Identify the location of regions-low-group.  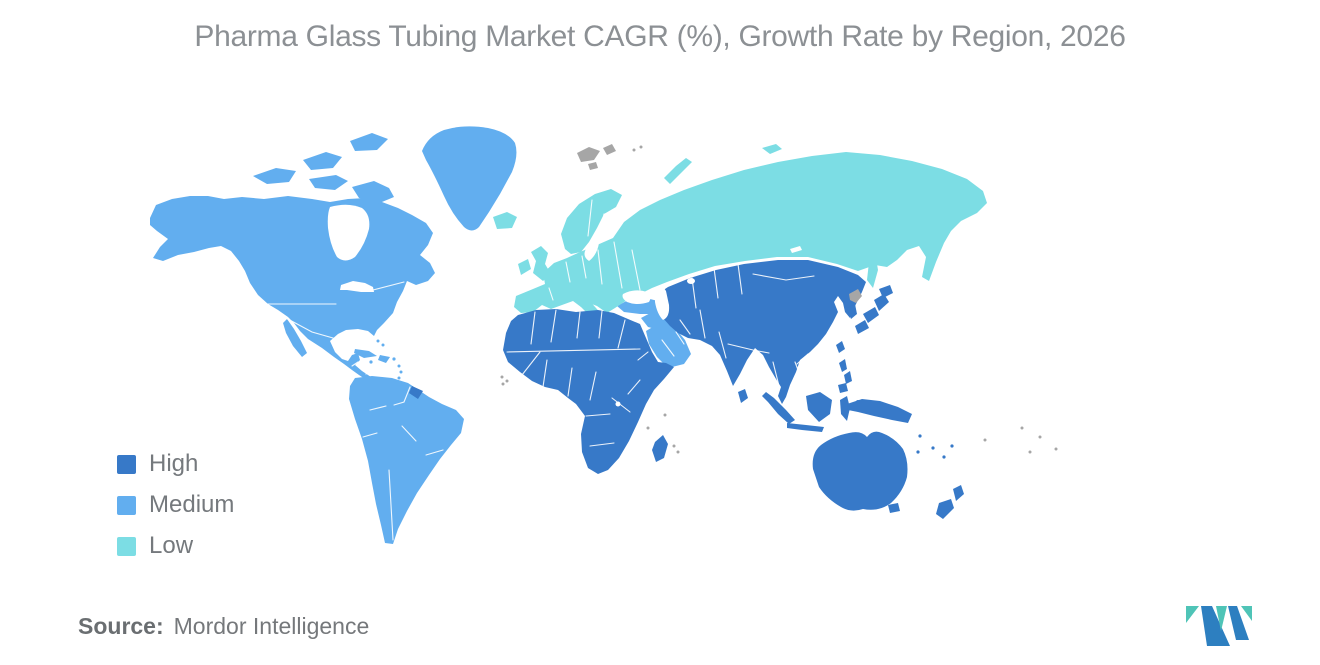
(740, 234).